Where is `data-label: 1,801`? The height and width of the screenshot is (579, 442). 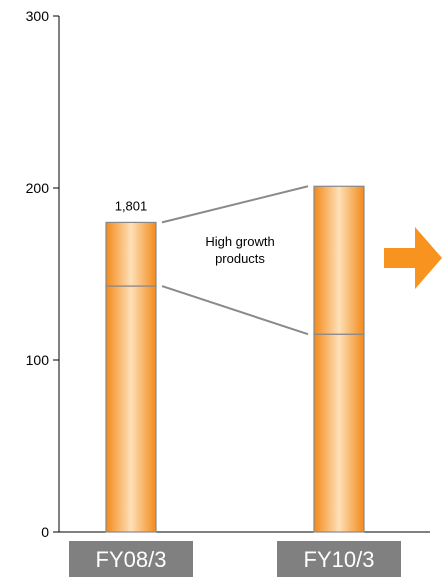 data-label: 1,801 is located at coordinates (131, 205).